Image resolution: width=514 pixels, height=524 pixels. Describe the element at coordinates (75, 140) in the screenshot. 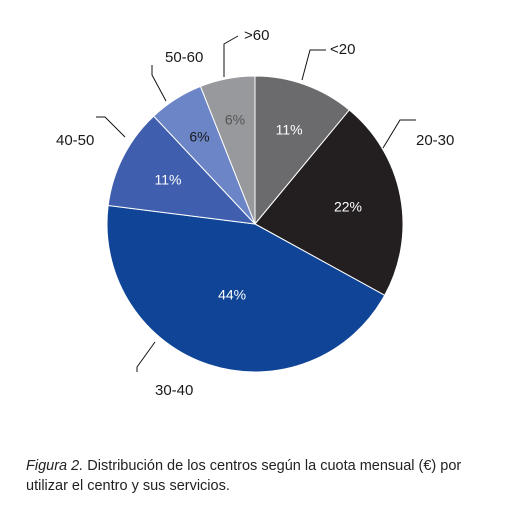

I see `category-label-40-50: 40-50` at that location.